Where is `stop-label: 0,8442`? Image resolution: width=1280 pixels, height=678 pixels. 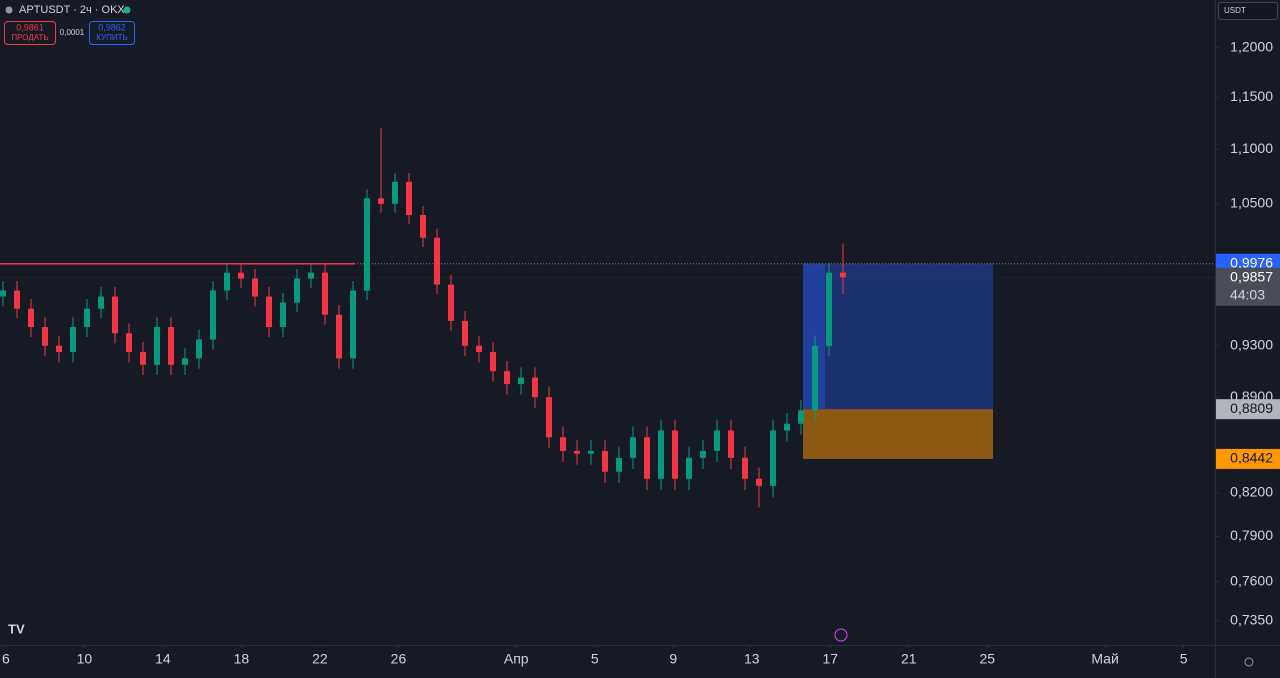 stop-label: 0,8442 is located at coordinates (1251, 458).